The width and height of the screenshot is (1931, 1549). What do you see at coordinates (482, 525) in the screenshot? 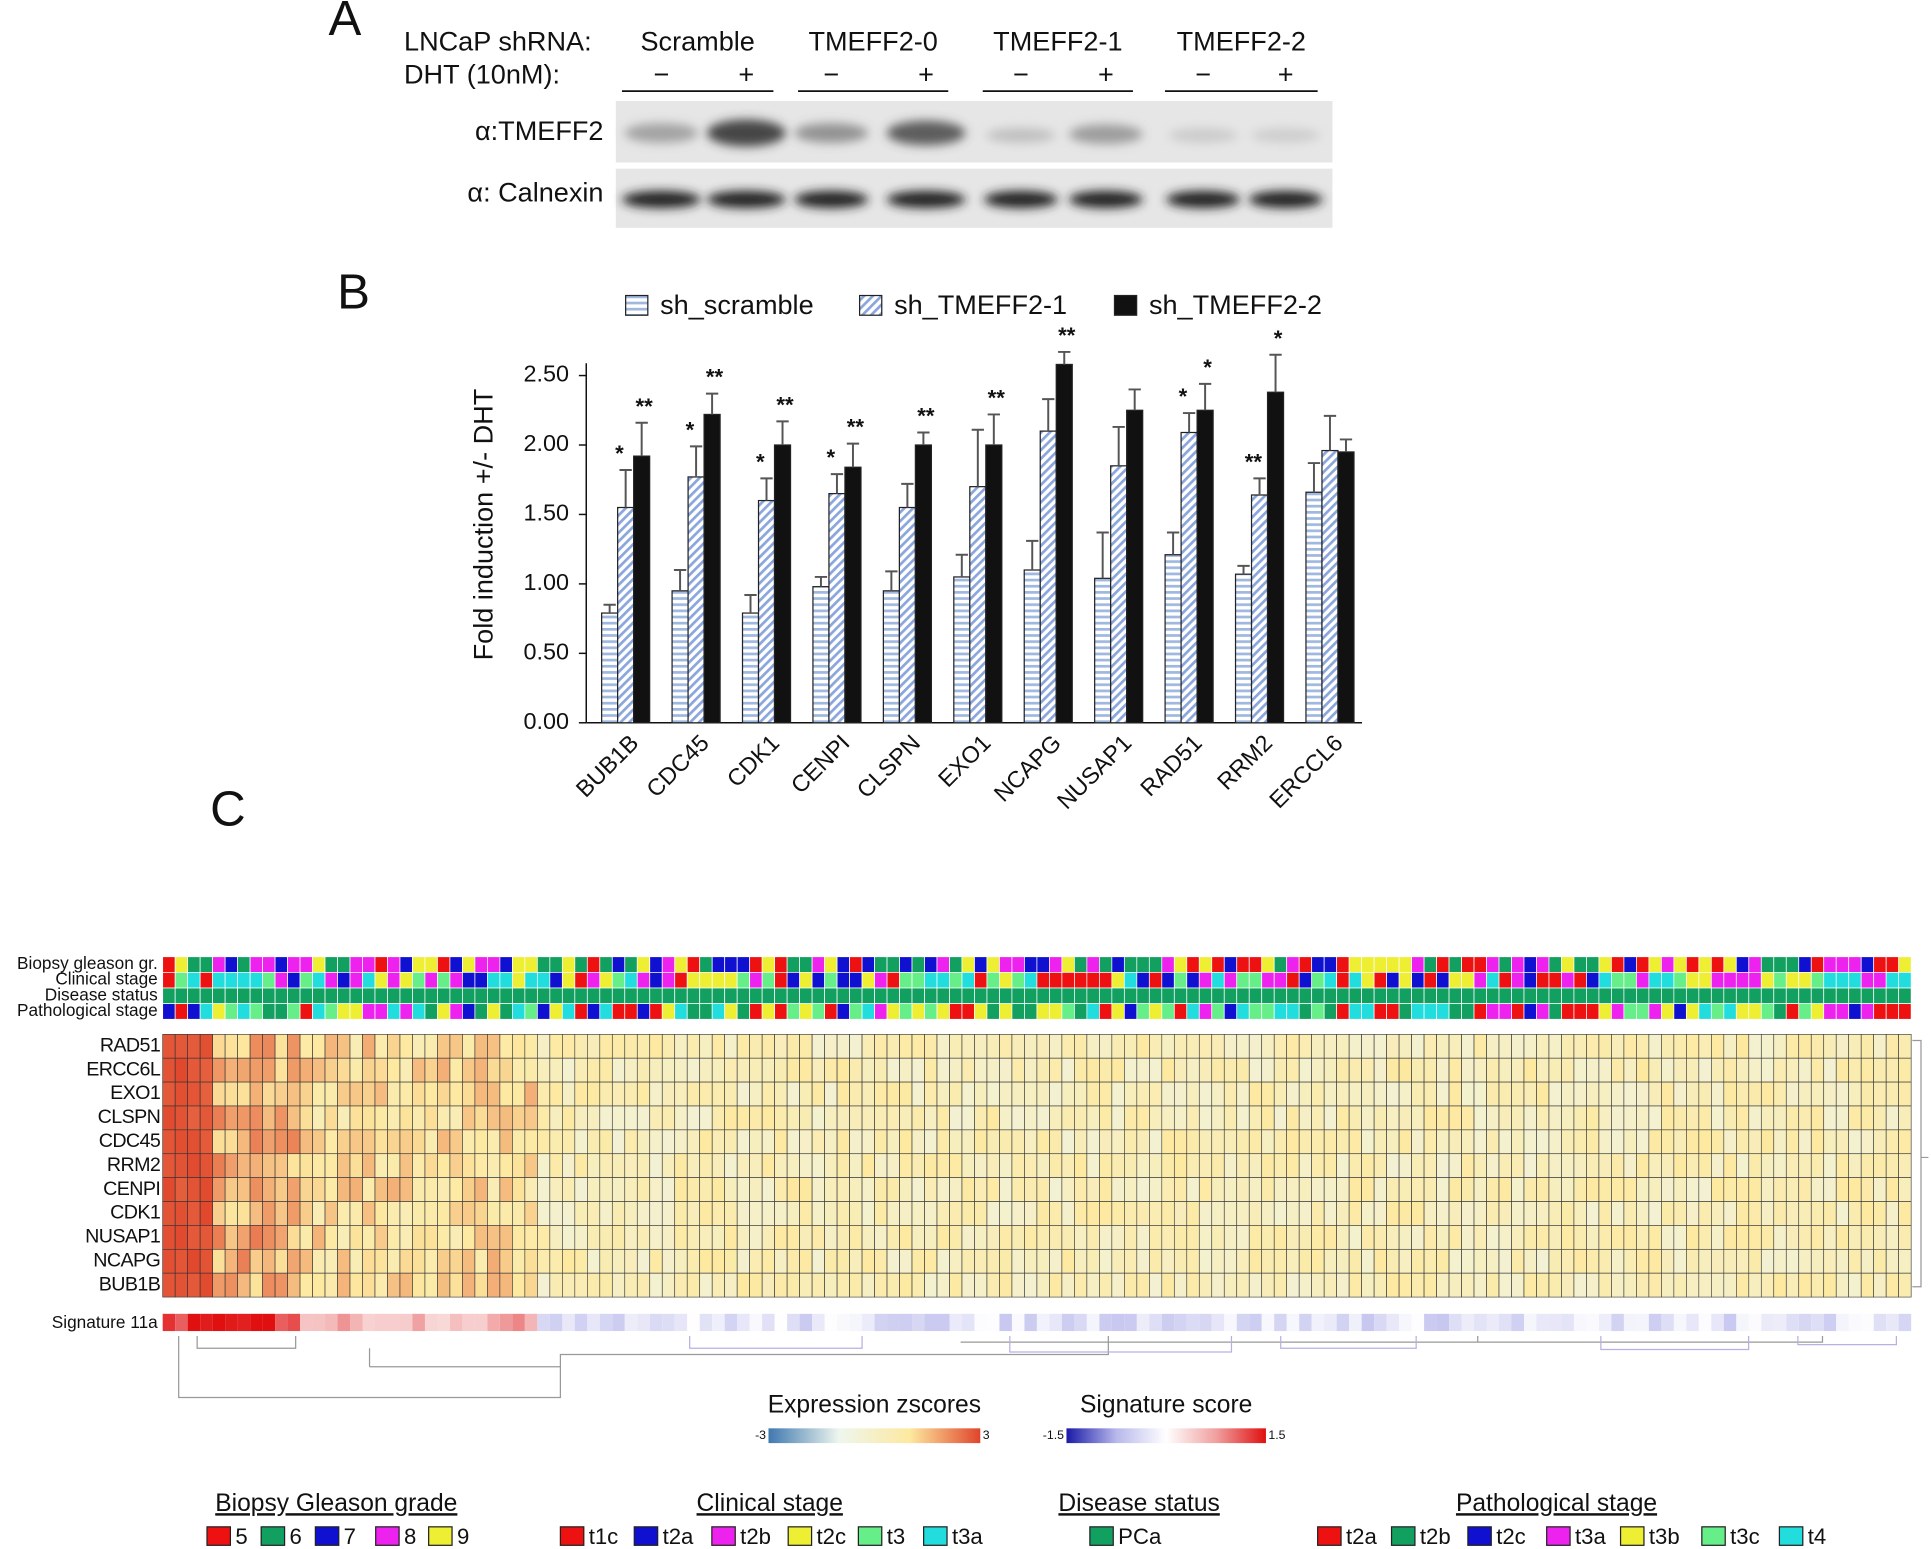
I see `y-axis-label: Fold induction +/- DHT` at bounding box center [482, 525].